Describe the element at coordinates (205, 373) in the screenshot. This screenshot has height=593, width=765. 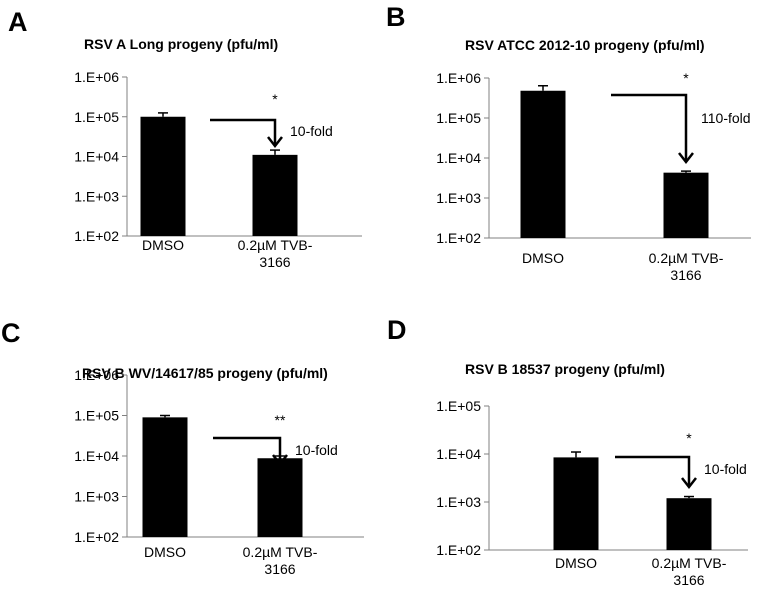
I see `chart-title: RSV B WV/14617/85 progeny (pfu/ml)` at that location.